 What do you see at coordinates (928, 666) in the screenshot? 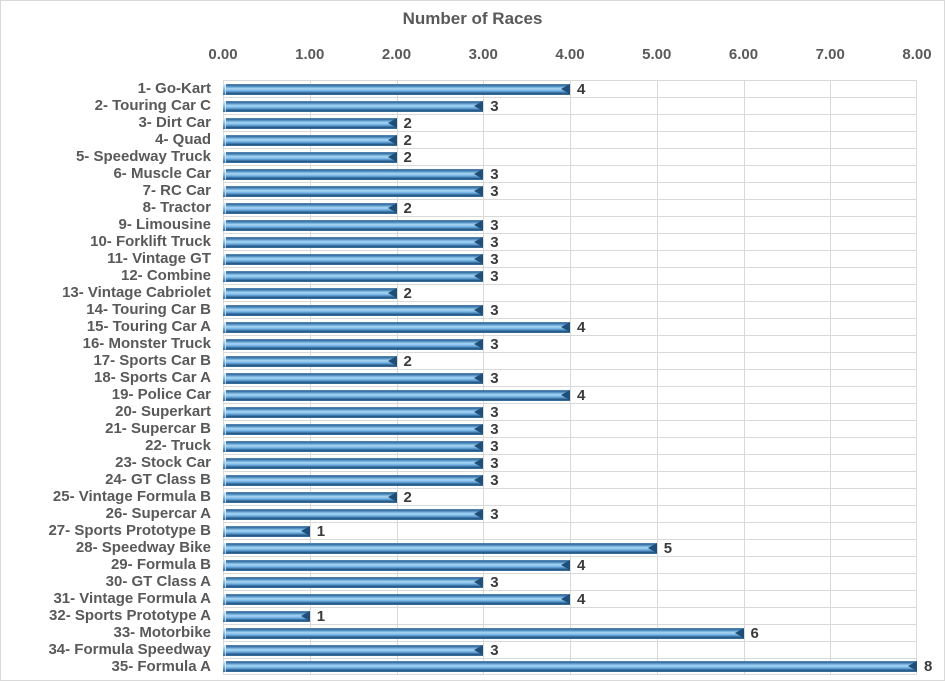
I see `value-label: 8` at bounding box center [928, 666].